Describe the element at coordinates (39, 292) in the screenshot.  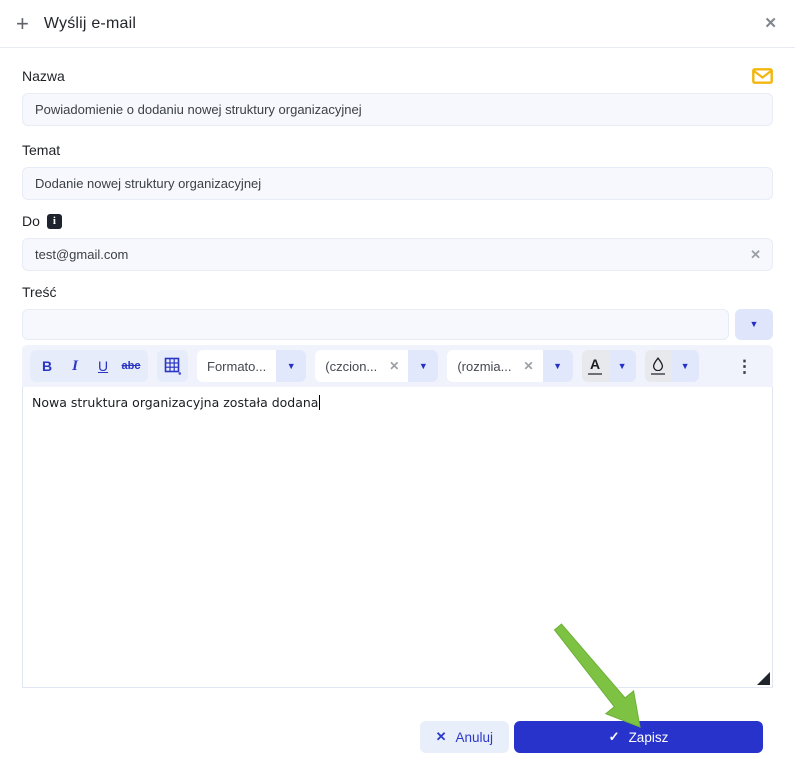
I see `tresc-label: Treść` at that location.